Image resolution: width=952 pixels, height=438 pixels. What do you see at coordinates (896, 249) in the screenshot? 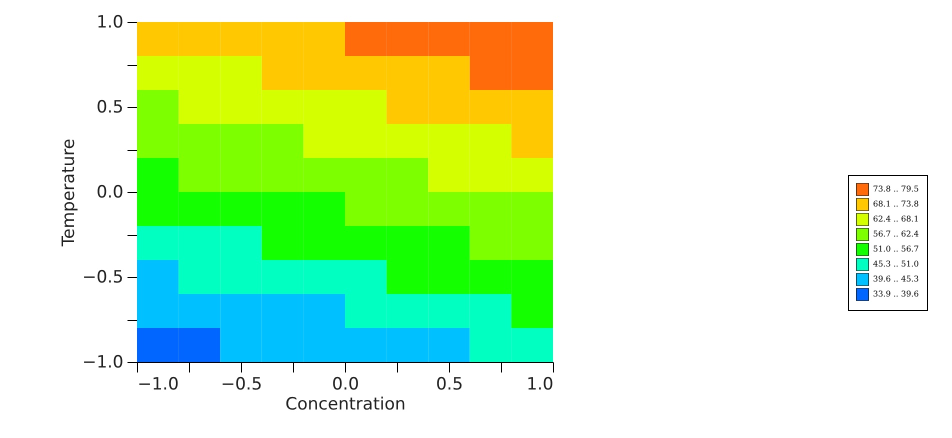
I see `color-bar-label: 51.0 .. 56.7` at bounding box center [896, 249].